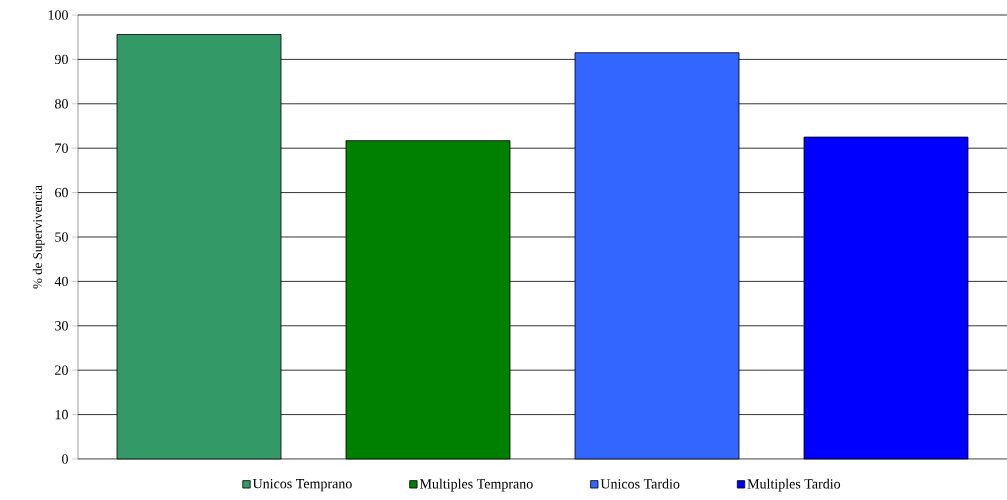 This screenshot has width=1007, height=500. What do you see at coordinates (61, 148) in the screenshot?
I see `y-tick-label: 70` at bounding box center [61, 148].